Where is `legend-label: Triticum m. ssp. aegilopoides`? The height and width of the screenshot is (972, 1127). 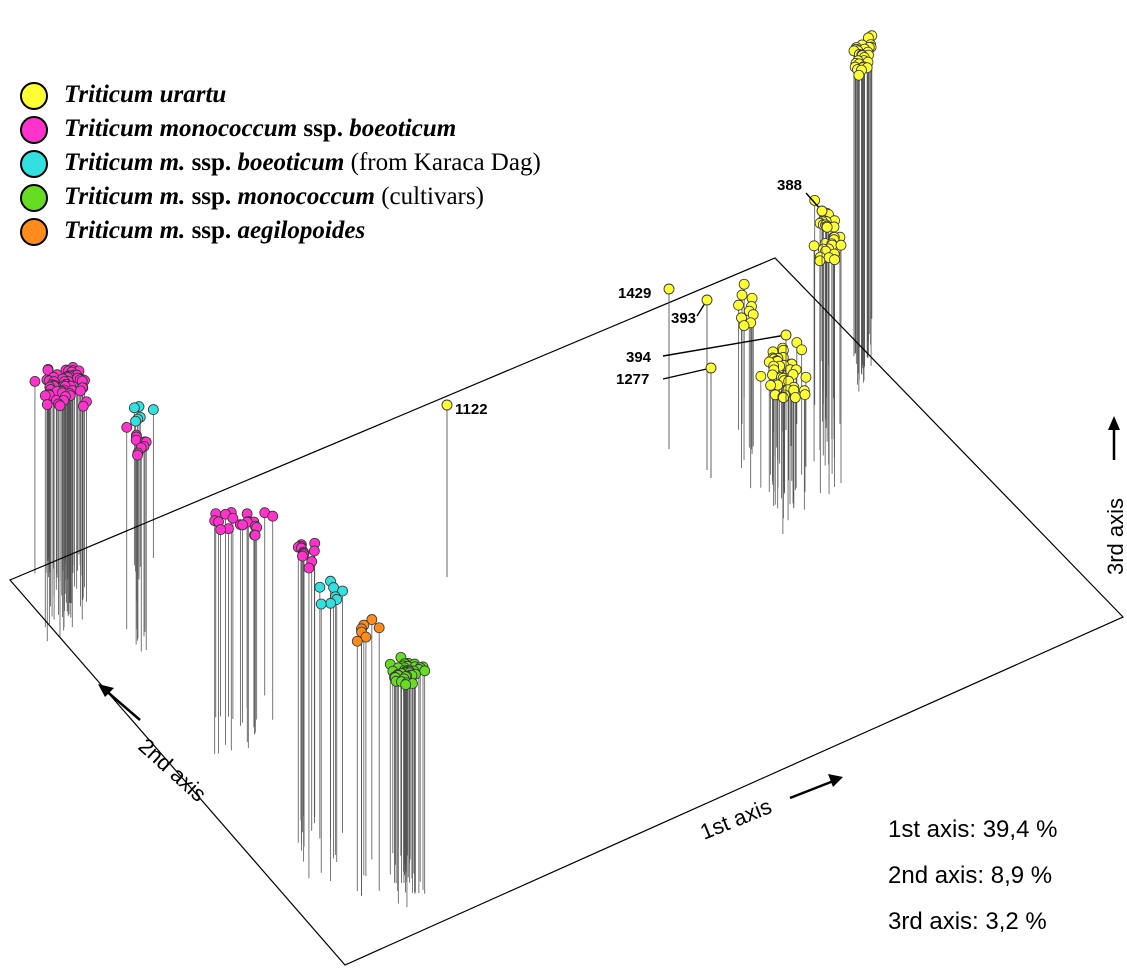 legend-label: Triticum m. ssp. aegilopoides is located at coordinates (215, 230).